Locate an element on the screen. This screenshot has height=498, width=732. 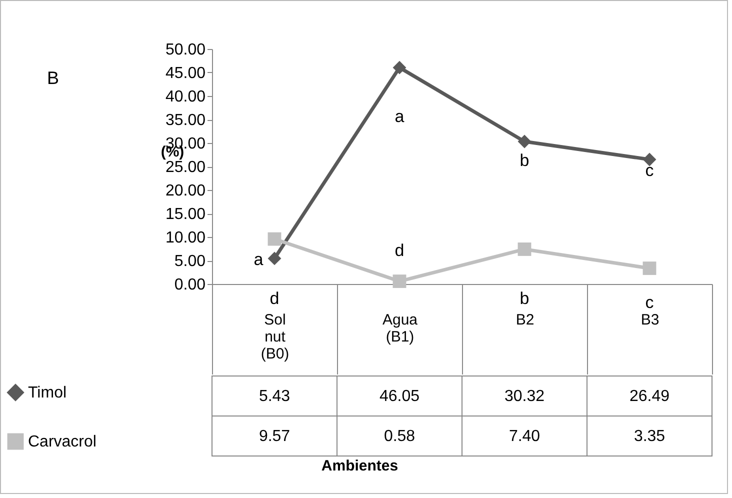
annotation: d is located at coordinates (399, 250).